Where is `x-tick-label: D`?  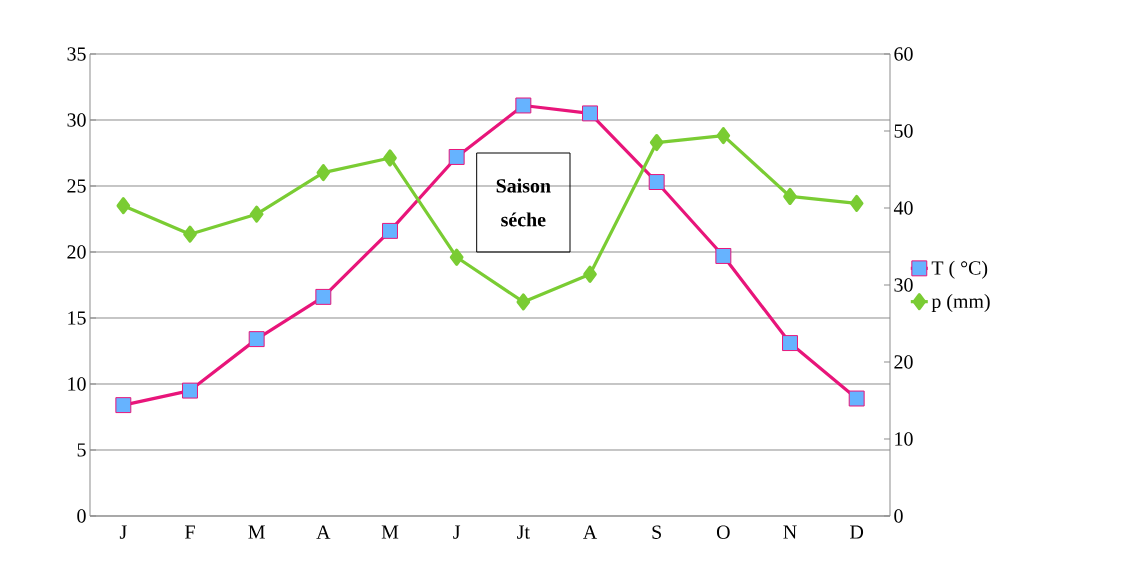
x-tick-label: D is located at coordinates (857, 532).